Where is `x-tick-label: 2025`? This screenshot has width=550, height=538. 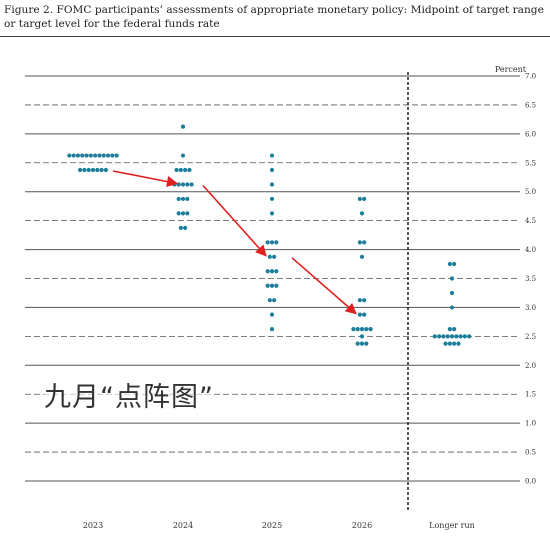
x-tick-label: 2025 is located at coordinates (272, 525).